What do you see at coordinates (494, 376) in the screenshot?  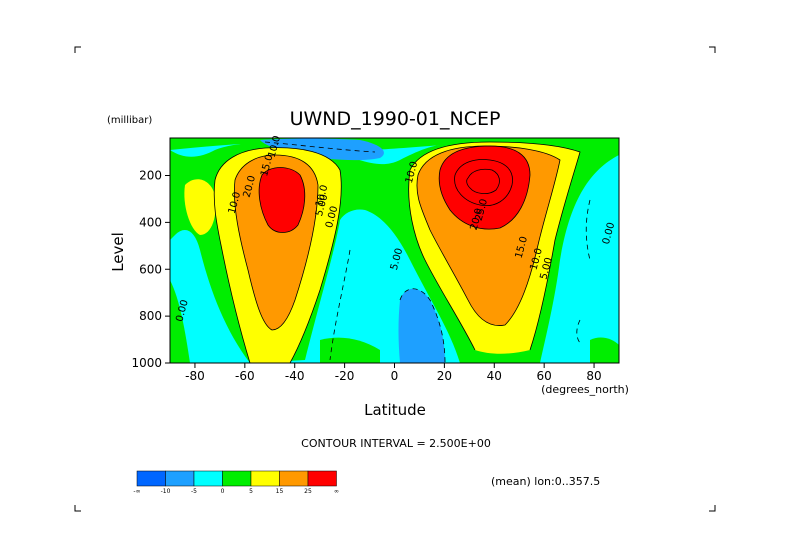 I see `x-tick-label: 40` at bounding box center [494, 376].